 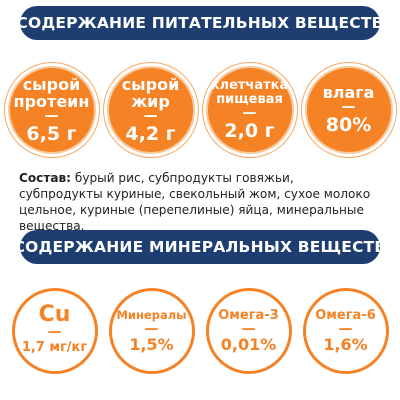 I want to click on nutrient-value: 80%, so click(x=348, y=125).